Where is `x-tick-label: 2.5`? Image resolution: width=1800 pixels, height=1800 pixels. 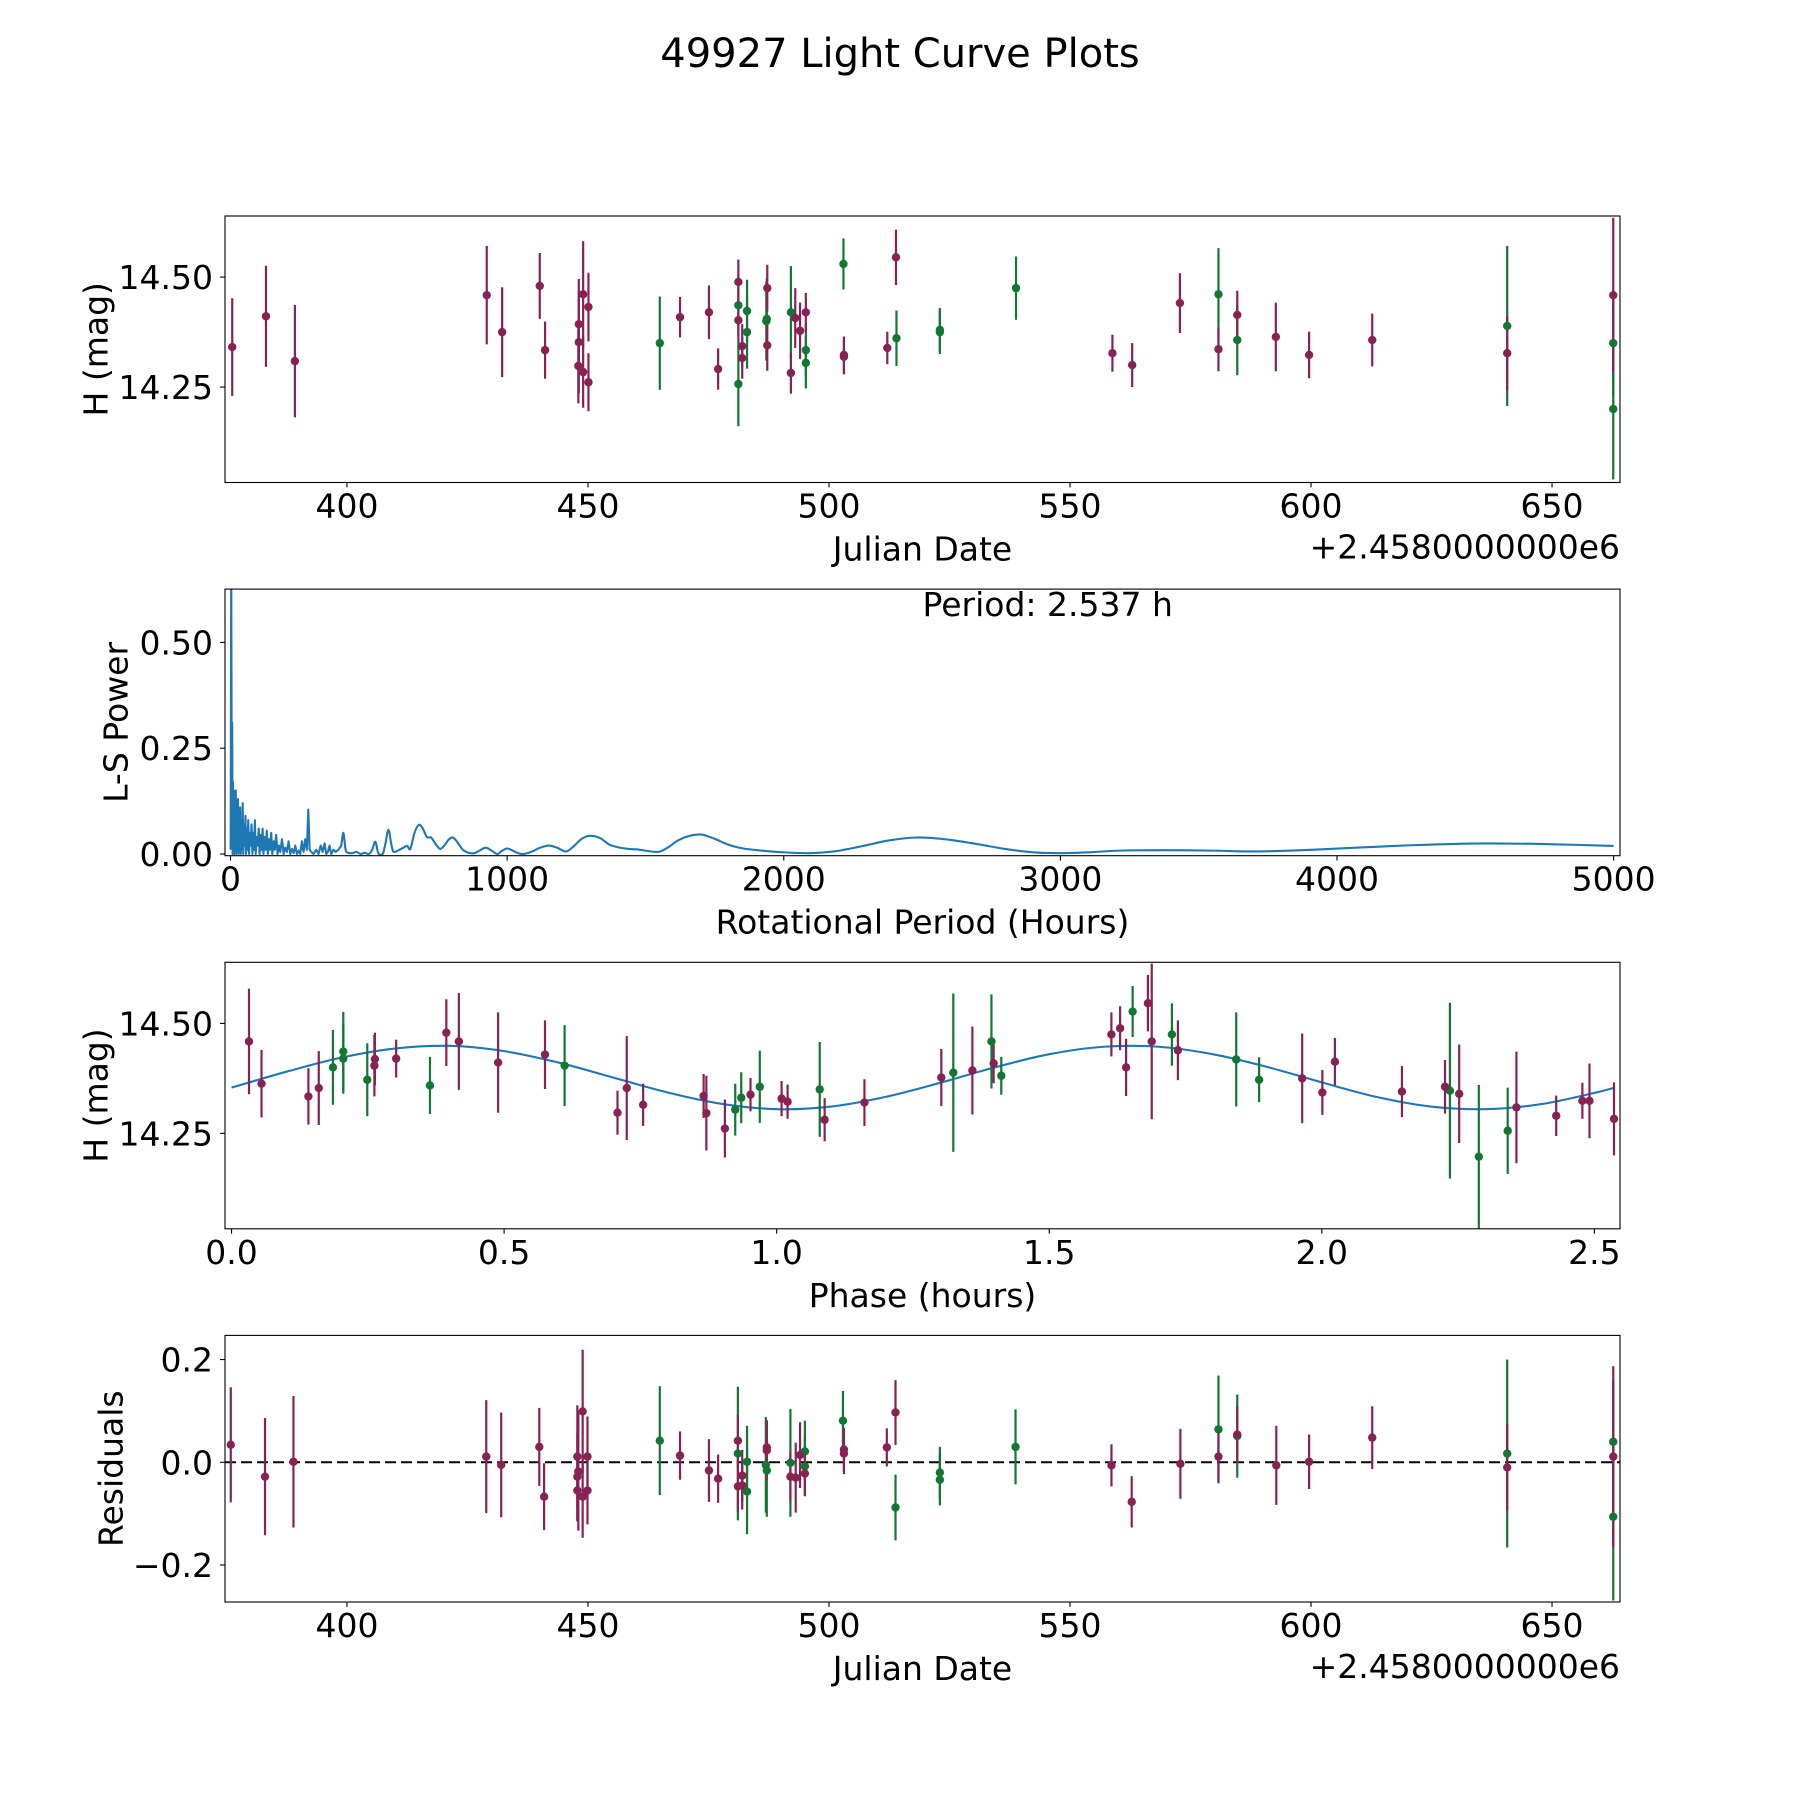 x-tick-label: 2.5 is located at coordinates (1594, 1252).